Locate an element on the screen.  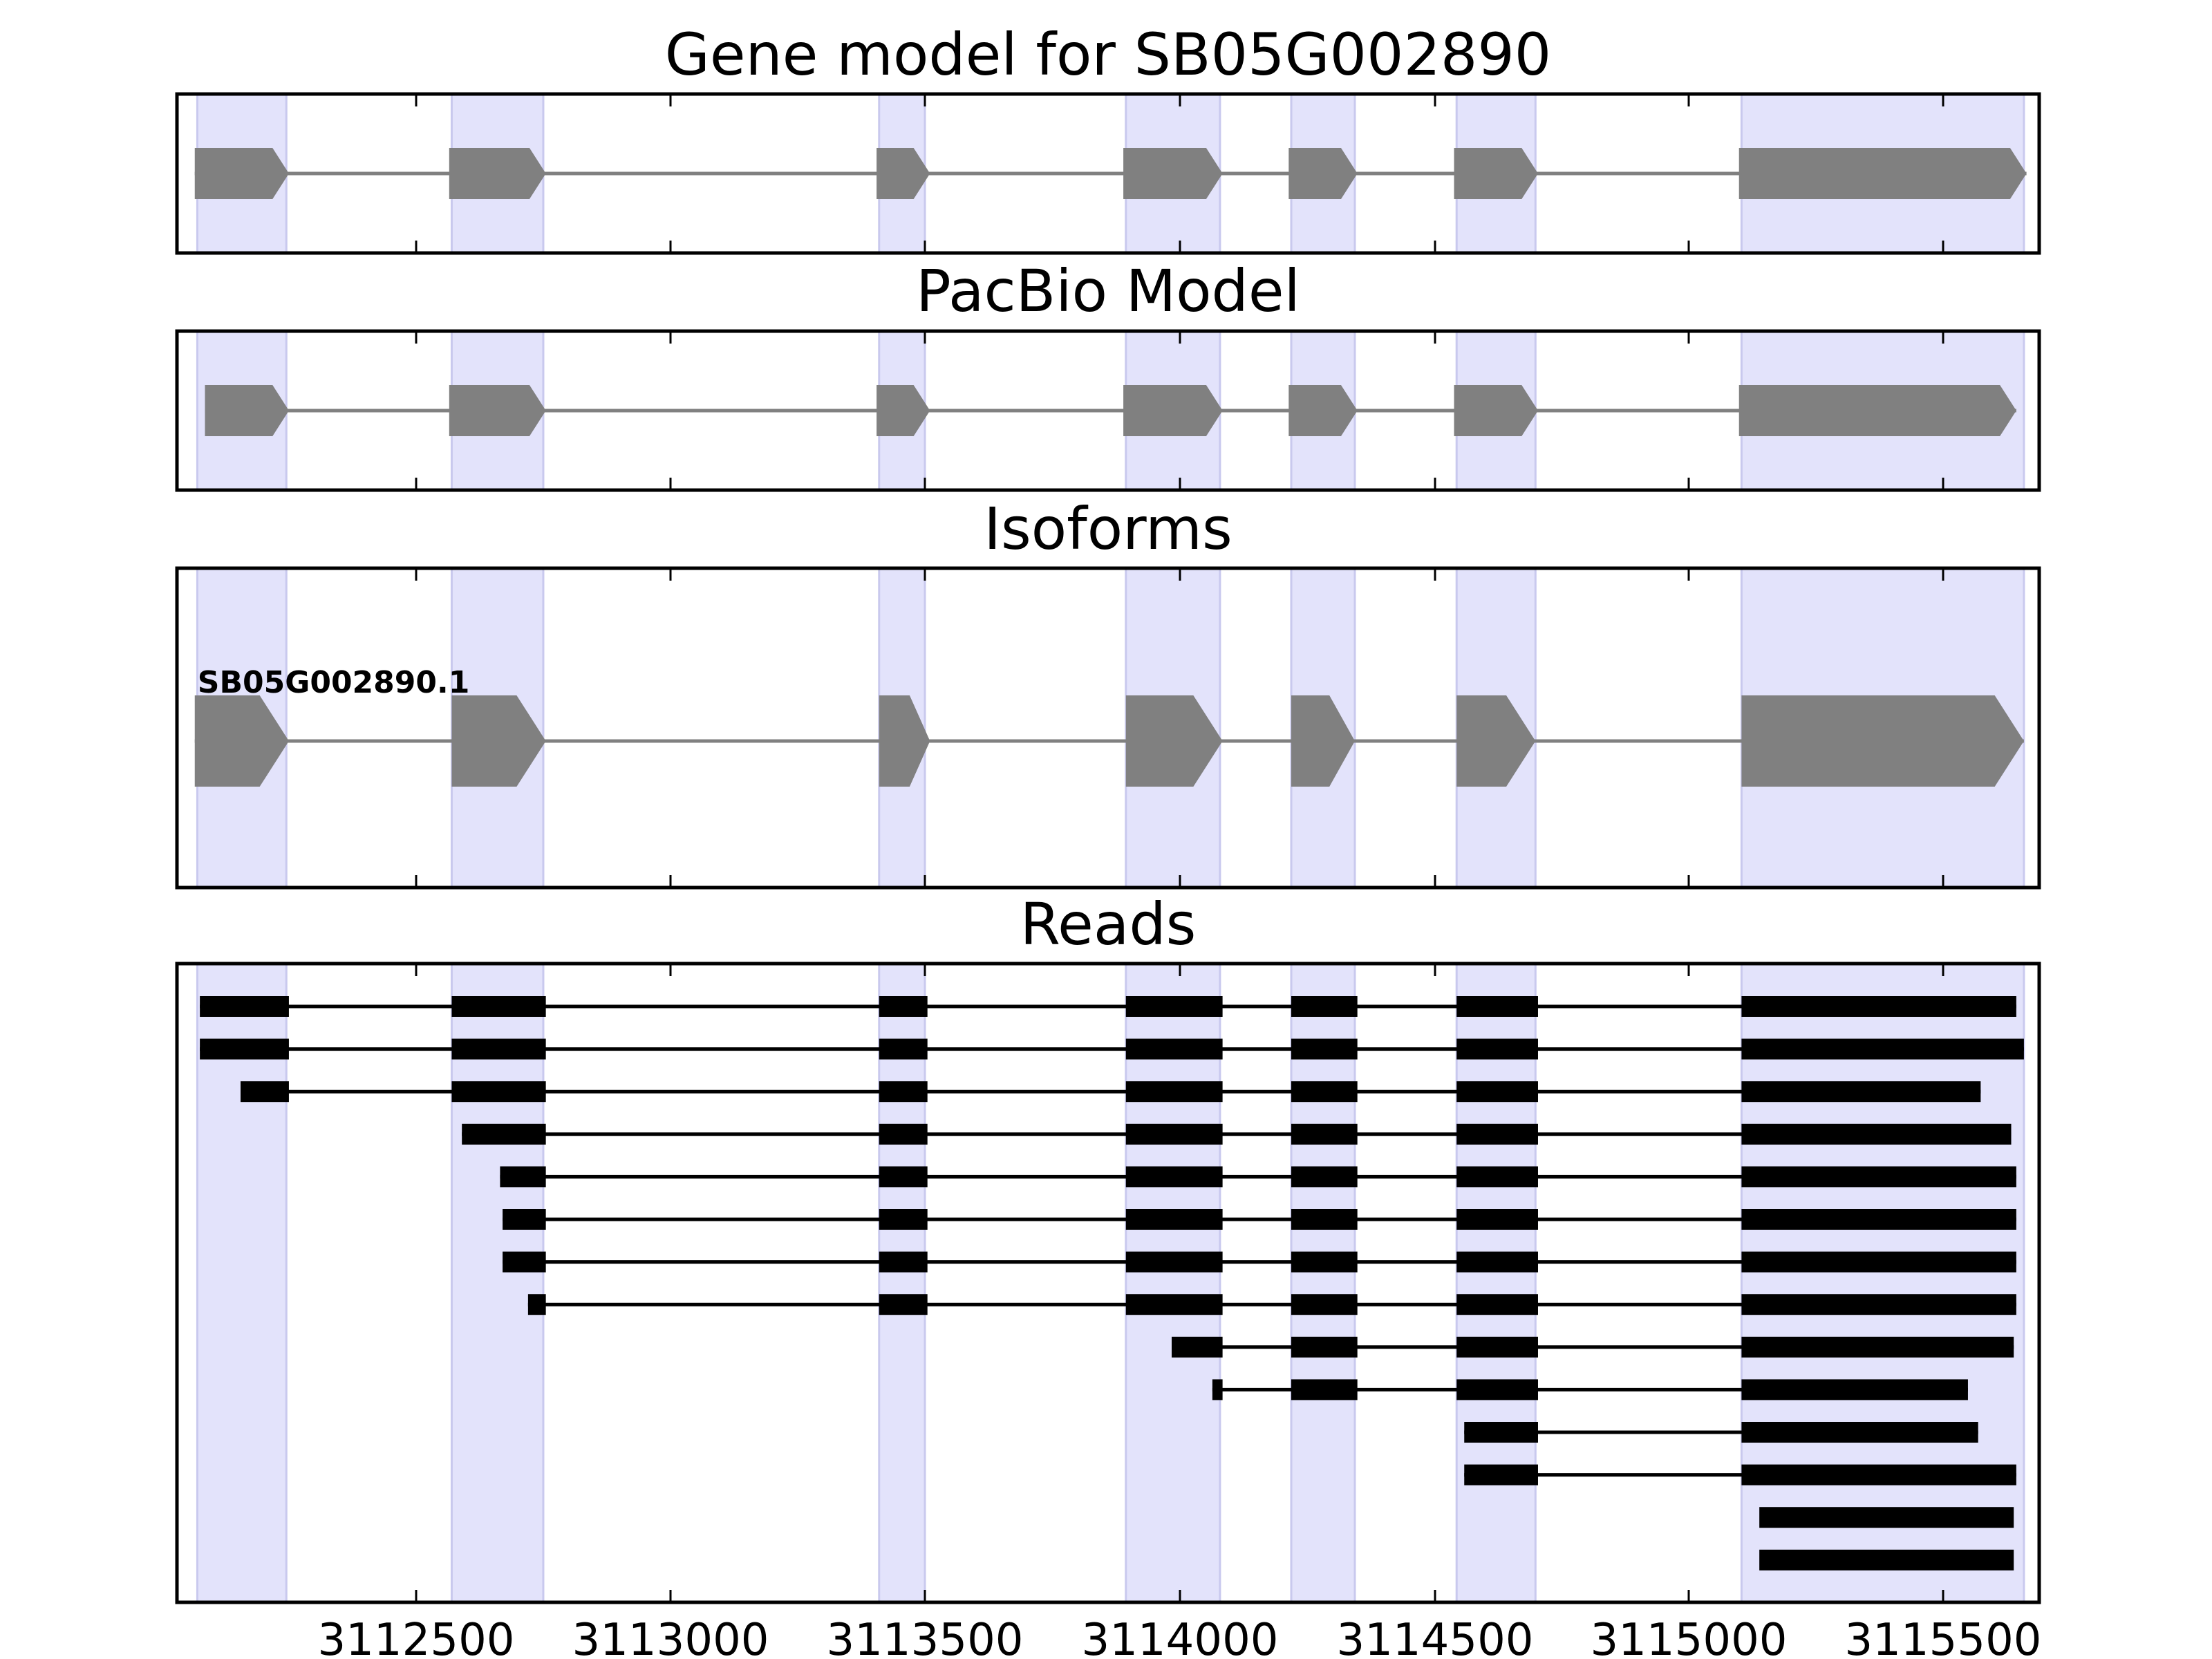
panel-0: Gene model for SB05G002890 is located at coordinates (1108, 138).